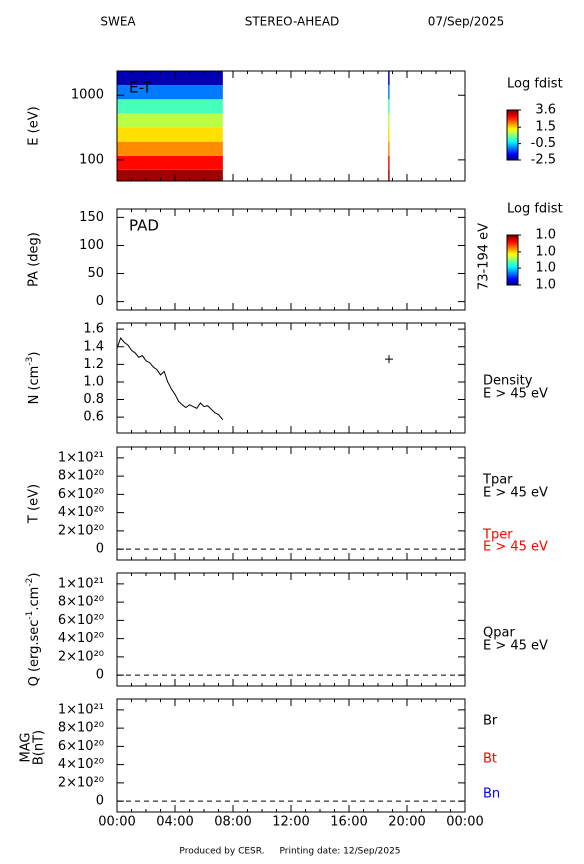 The image size is (584, 864). Describe the element at coordinates (33, 378) in the screenshot. I see `y-axis-label: N (cm-3)` at that location.